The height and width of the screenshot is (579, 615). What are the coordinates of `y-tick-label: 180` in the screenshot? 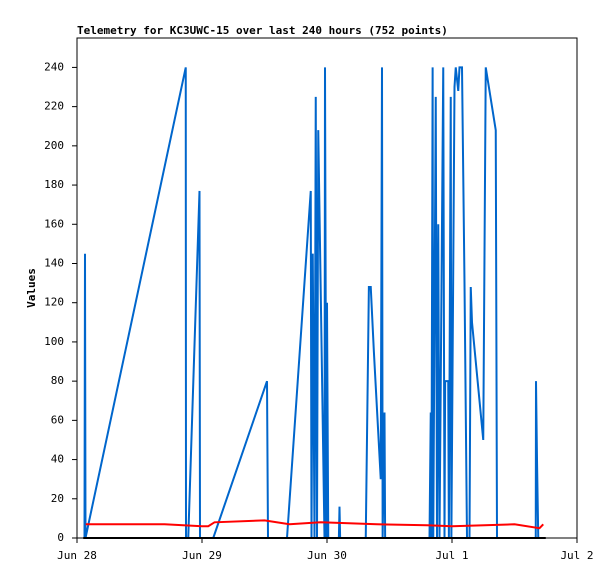 It's located at (54, 184).